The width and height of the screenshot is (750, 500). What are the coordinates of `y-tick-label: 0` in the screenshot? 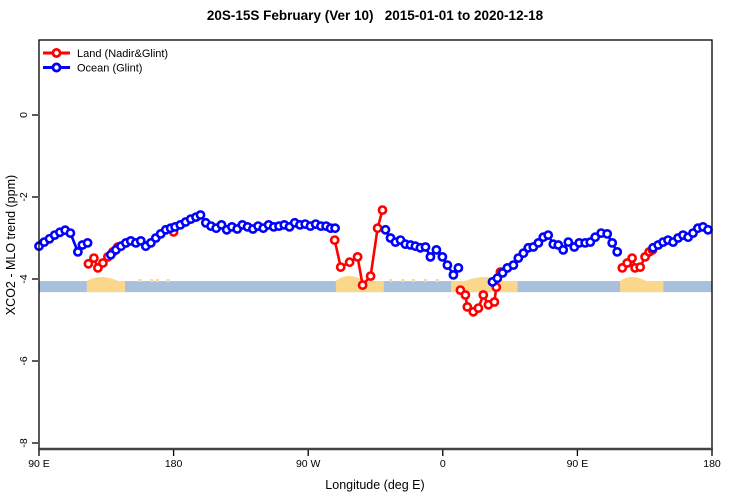 It's located at (24, 115).